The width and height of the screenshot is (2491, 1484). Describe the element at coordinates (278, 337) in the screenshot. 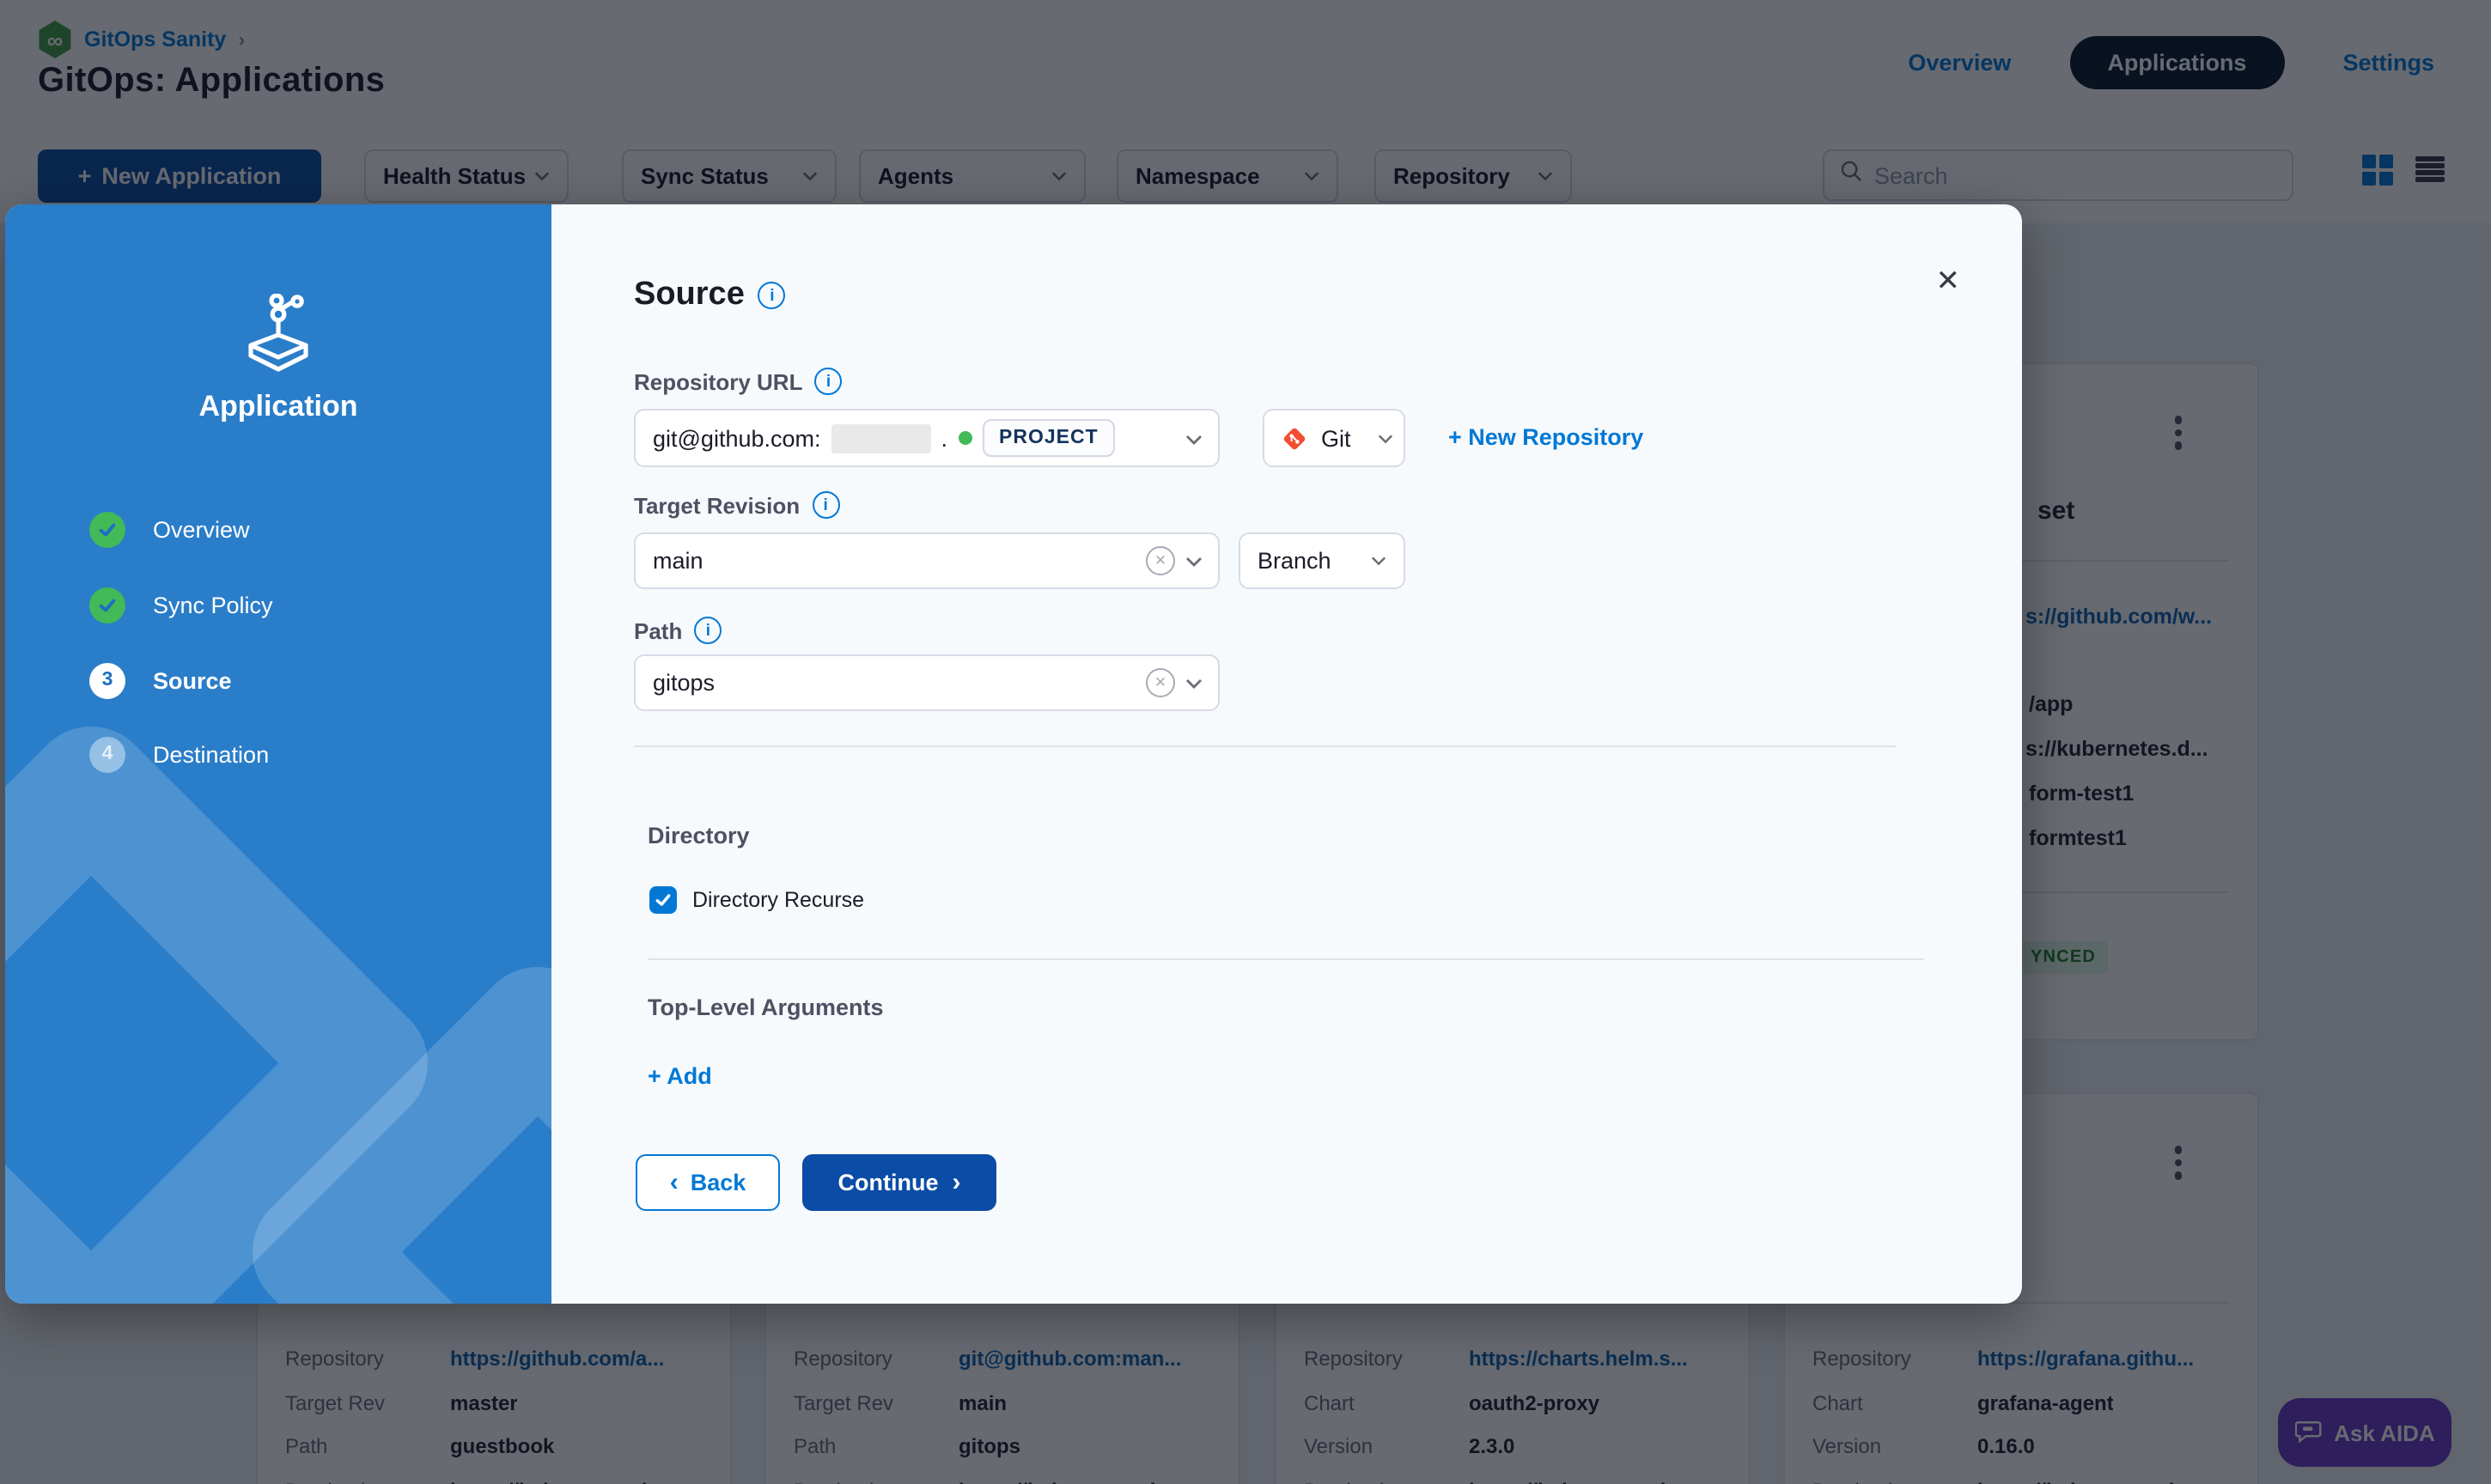

I see `application-icon` at that location.